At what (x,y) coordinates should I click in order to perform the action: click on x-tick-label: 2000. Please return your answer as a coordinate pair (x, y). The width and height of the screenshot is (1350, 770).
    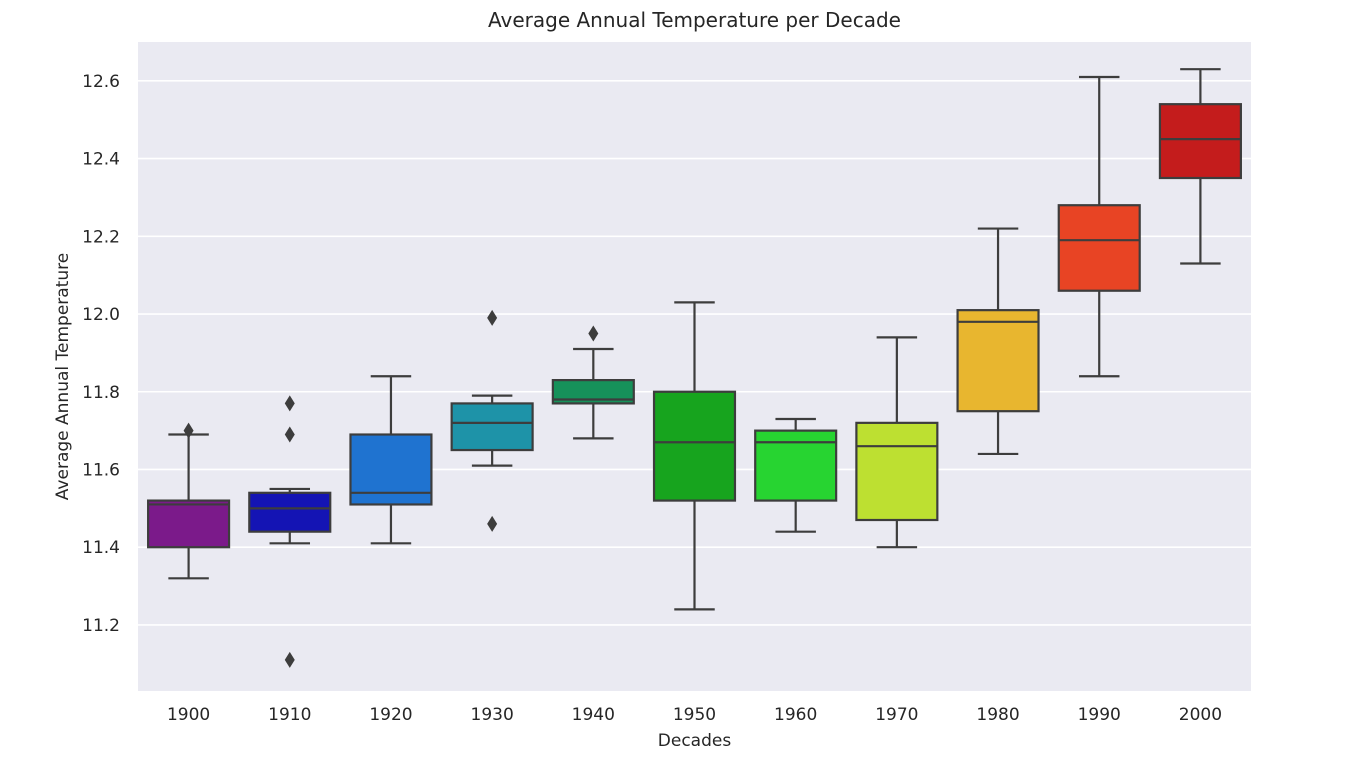
    Looking at the image, I should click on (1200, 715).